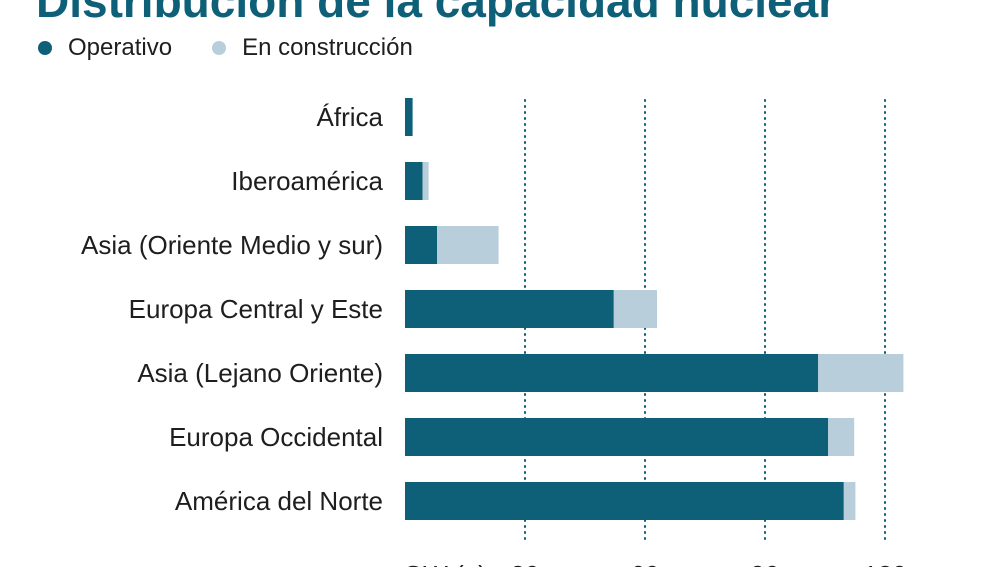 Image resolution: width=1000 pixels, height=567 pixels. I want to click on category-label-1: Iberoamérica, so click(307, 181).